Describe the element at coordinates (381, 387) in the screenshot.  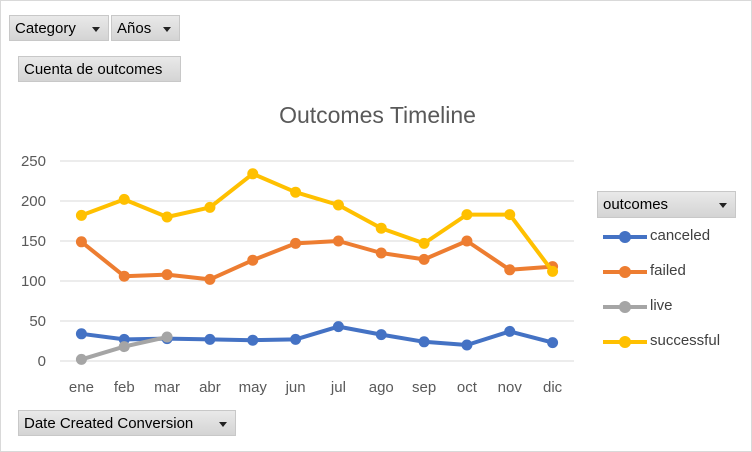
I see `x-tick-label: ago` at that location.